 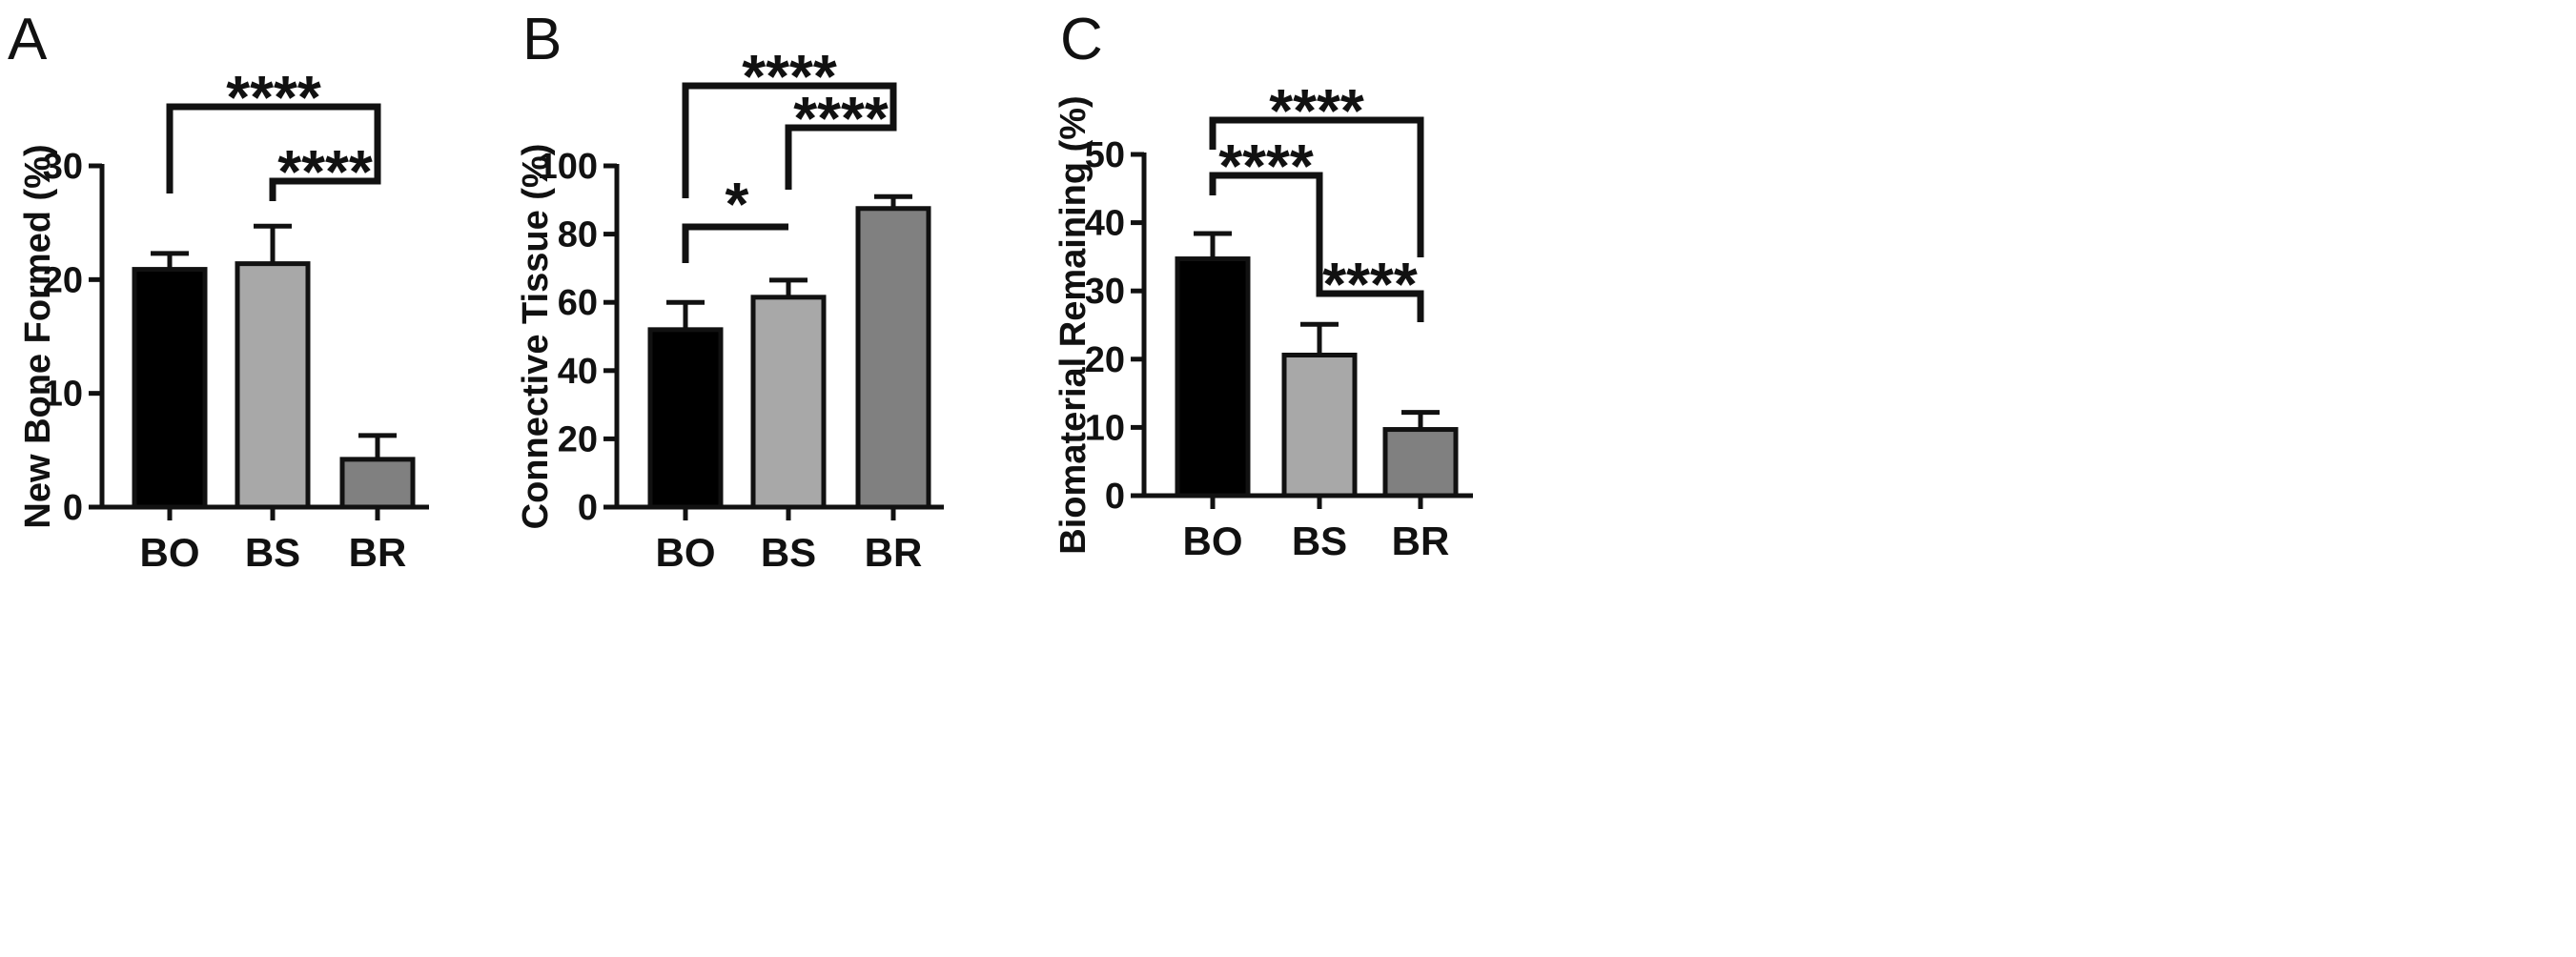 What do you see at coordinates (1074, 324) in the screenshot?
I see `y-axis-label: Biomaterial Remaining (%)` at bounding box center [1074, 324].